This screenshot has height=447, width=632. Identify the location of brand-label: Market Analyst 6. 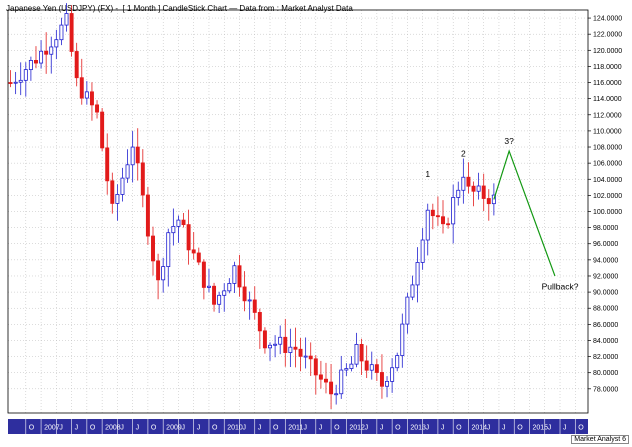
(600, 439).